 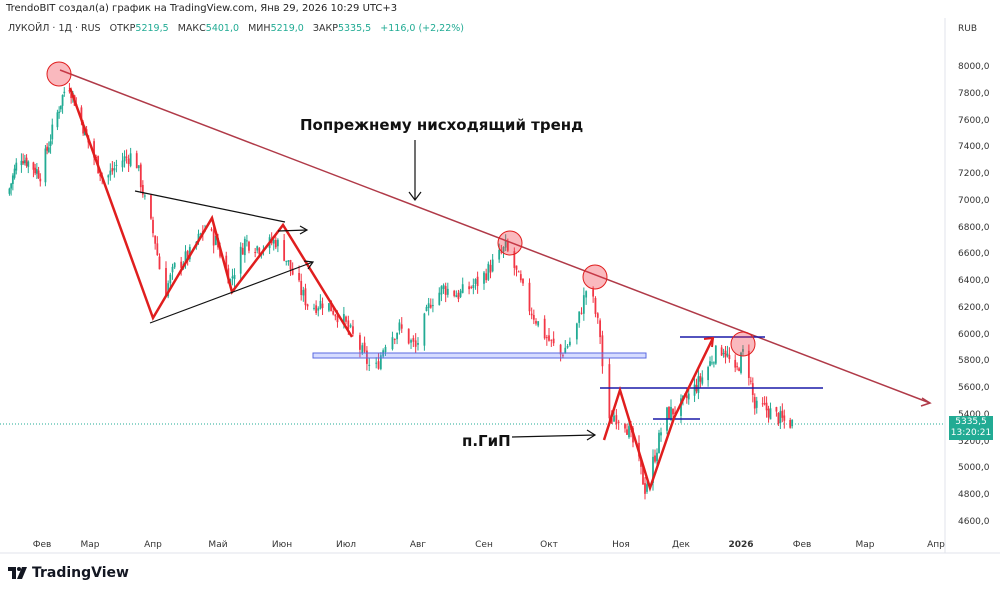 I want to click on price-tick: 7000,0, so click(x=974, y=200).